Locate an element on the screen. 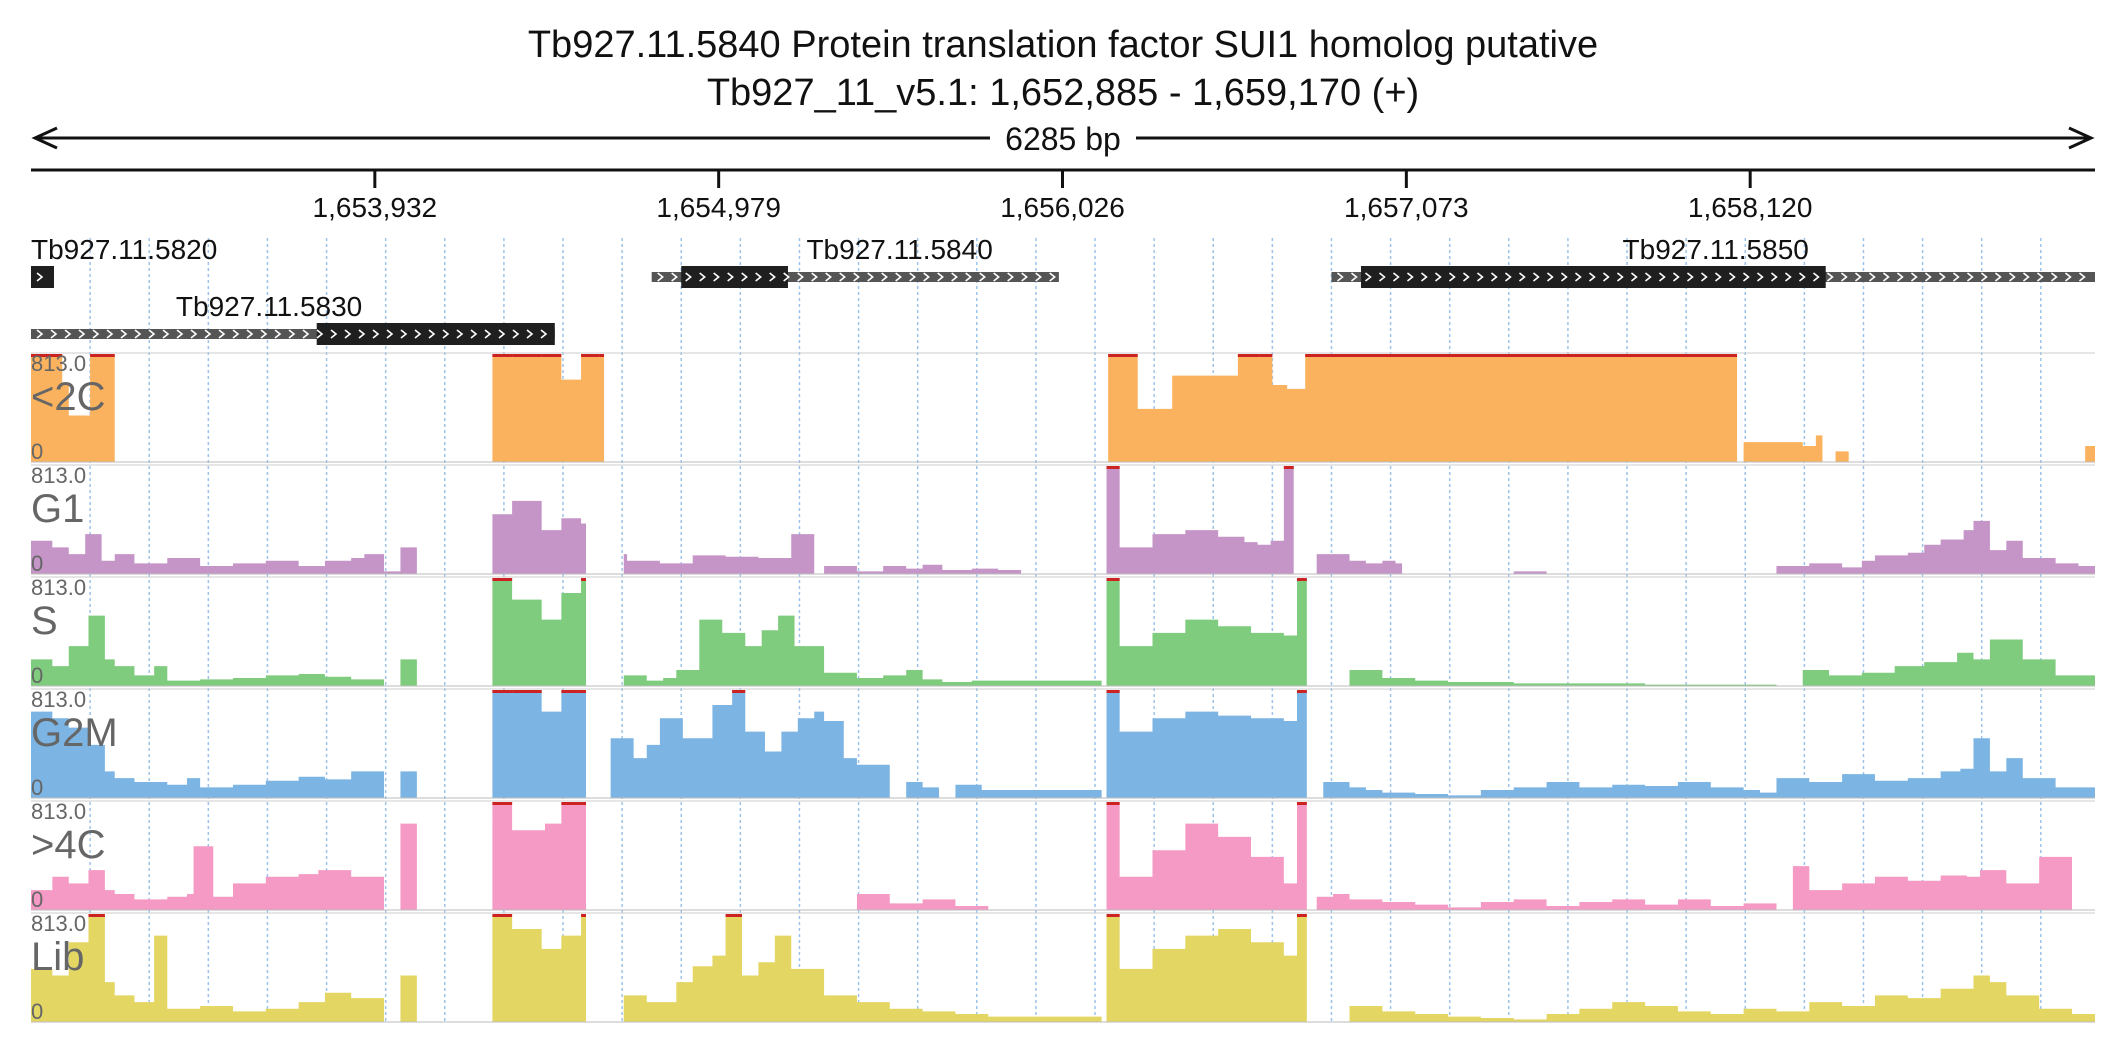  chart-subtitle: Tb927_11_v5.1: 1,652,885 - 1,659,170 (+) is located at coordinates (1063, 93).